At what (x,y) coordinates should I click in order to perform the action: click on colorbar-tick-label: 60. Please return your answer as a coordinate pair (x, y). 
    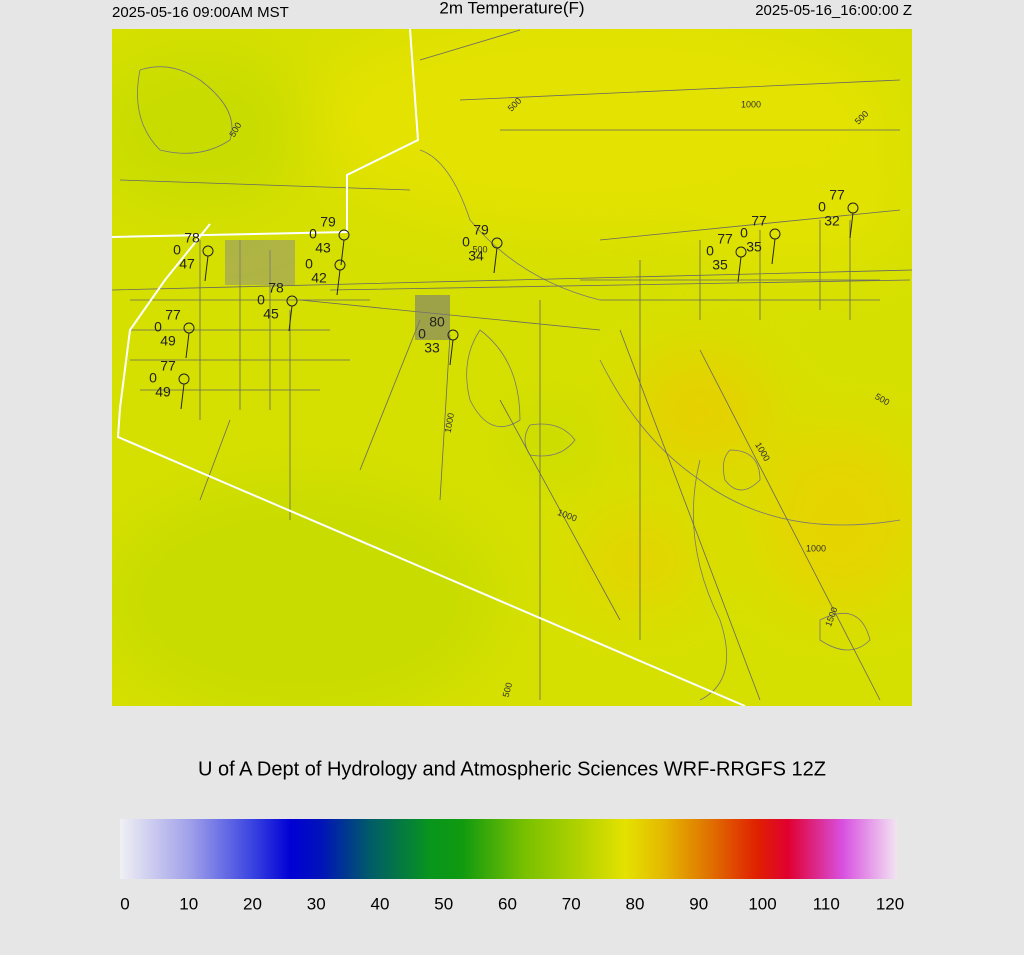
    Looking at the image, I should click on (507, 903).